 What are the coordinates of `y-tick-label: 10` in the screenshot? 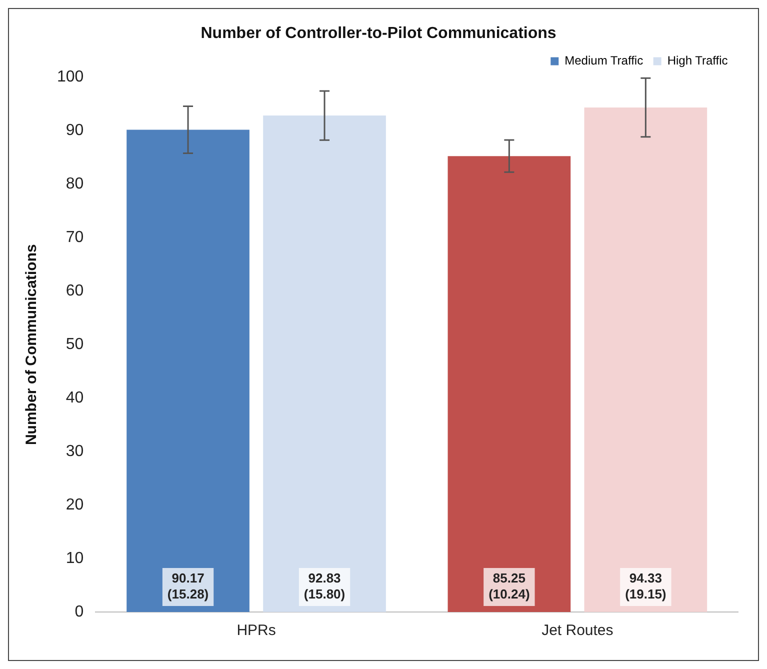 It's located at (75, 558).